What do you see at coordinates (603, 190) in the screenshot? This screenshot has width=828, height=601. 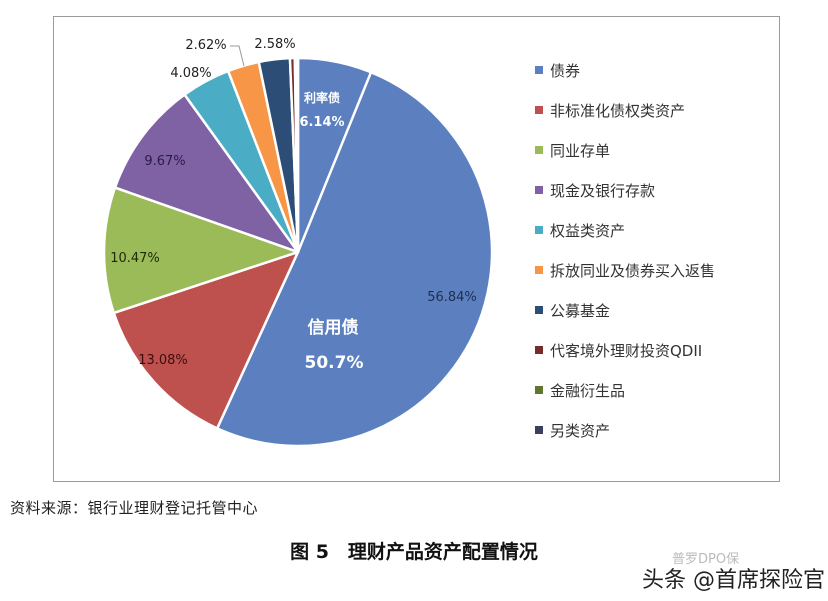 I see `legend-label: 现金及银行存款` at bounding box center [603, 190].